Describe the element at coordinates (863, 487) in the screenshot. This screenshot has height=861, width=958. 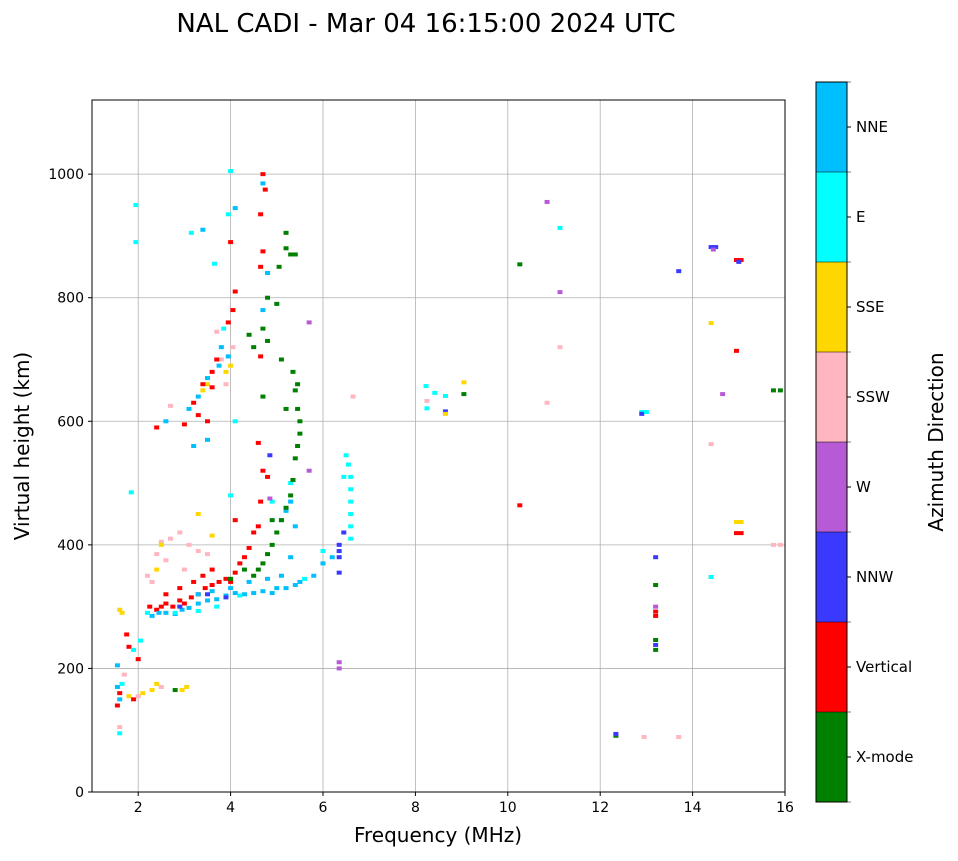
I see `colorbar-tick-label: W` at that location.